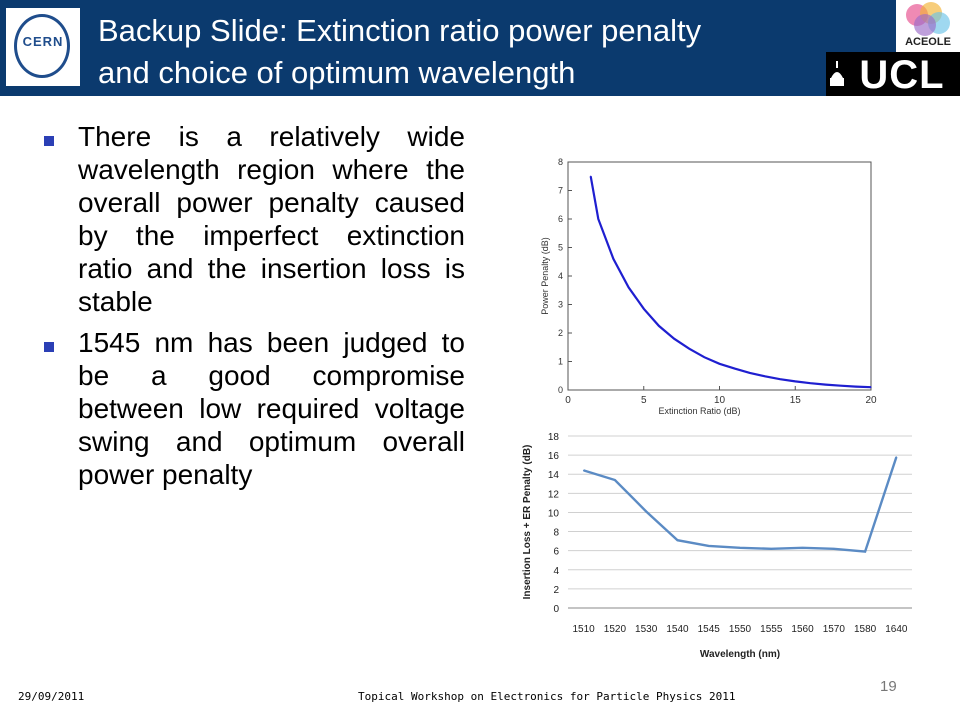 The image size is (960, 720). I want to click on x-tick-label: 10, so click(720, 400).